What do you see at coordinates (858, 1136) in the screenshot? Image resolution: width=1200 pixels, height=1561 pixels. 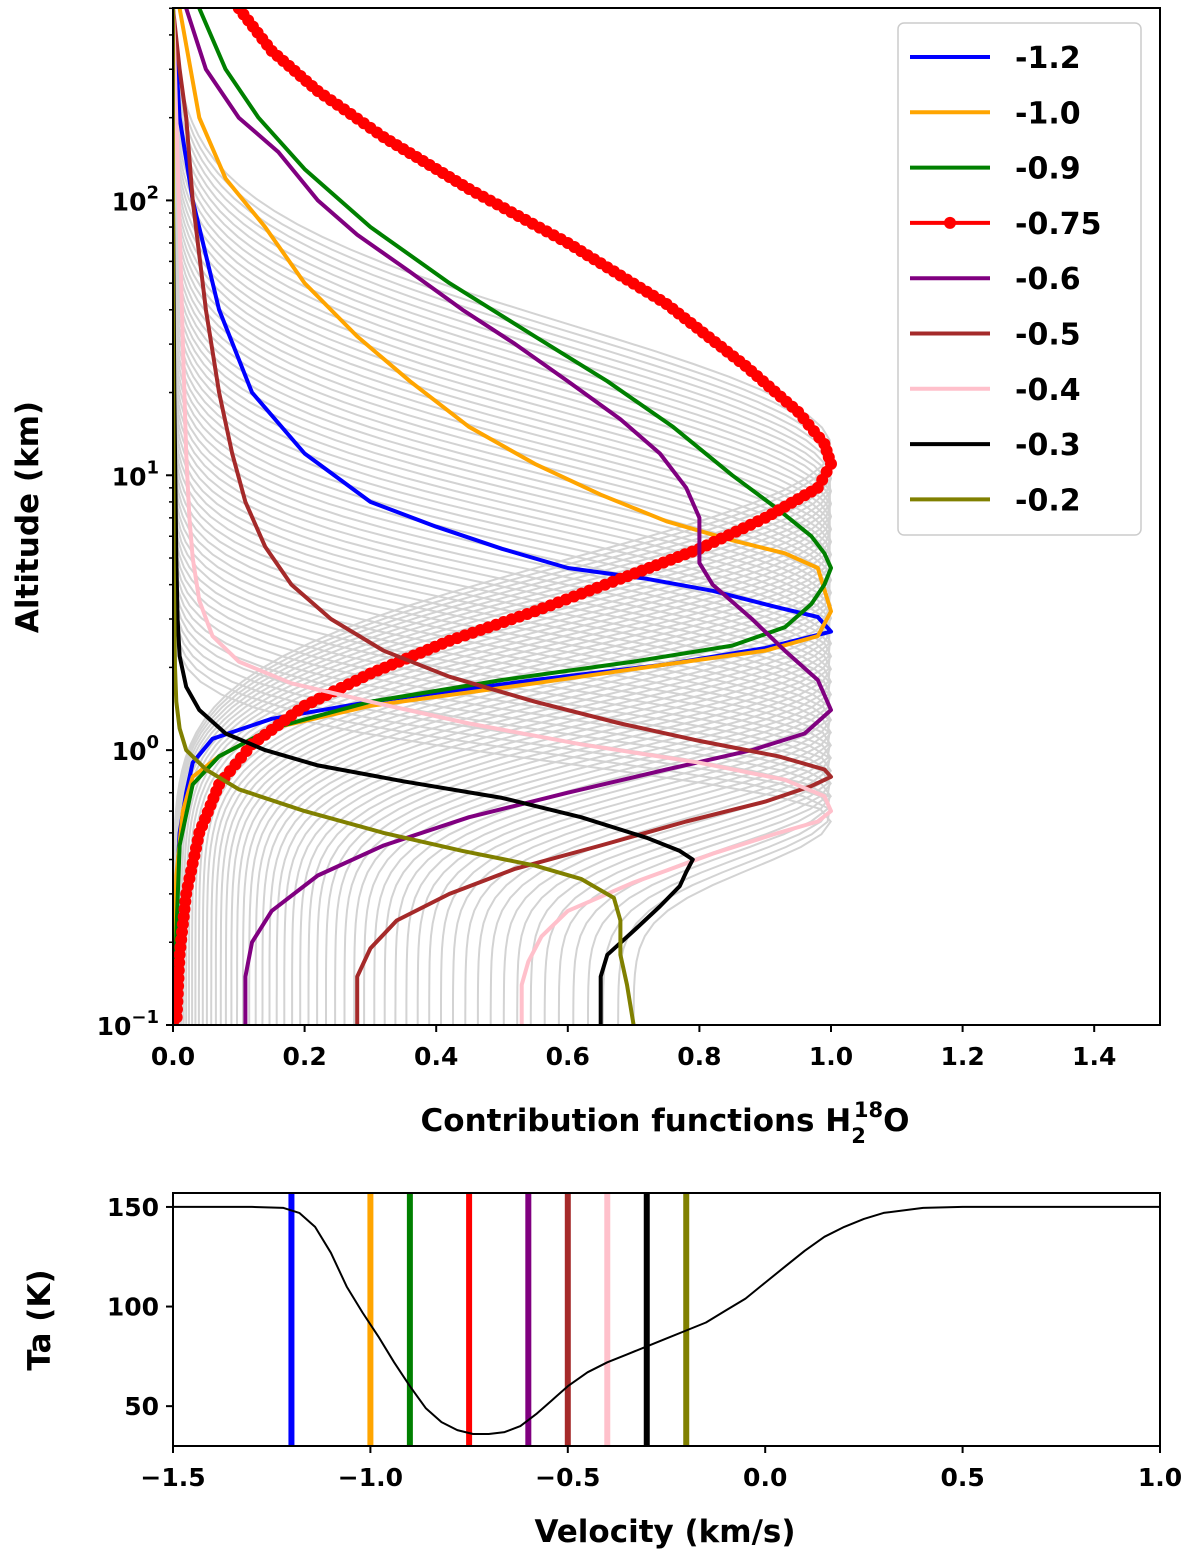 I see `x-title-sub: 2` at bounding box center [858, 1136].